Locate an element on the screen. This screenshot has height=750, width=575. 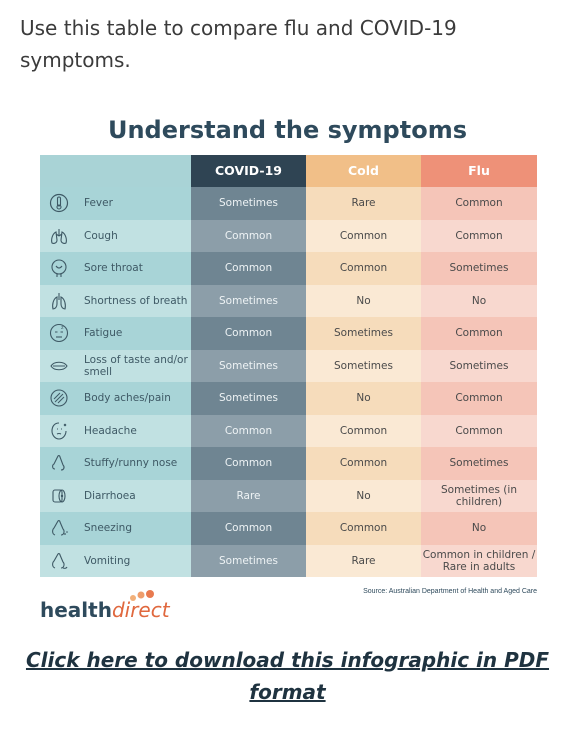
symptom-name: Body aches/pain is located at coordinates (127, 398).